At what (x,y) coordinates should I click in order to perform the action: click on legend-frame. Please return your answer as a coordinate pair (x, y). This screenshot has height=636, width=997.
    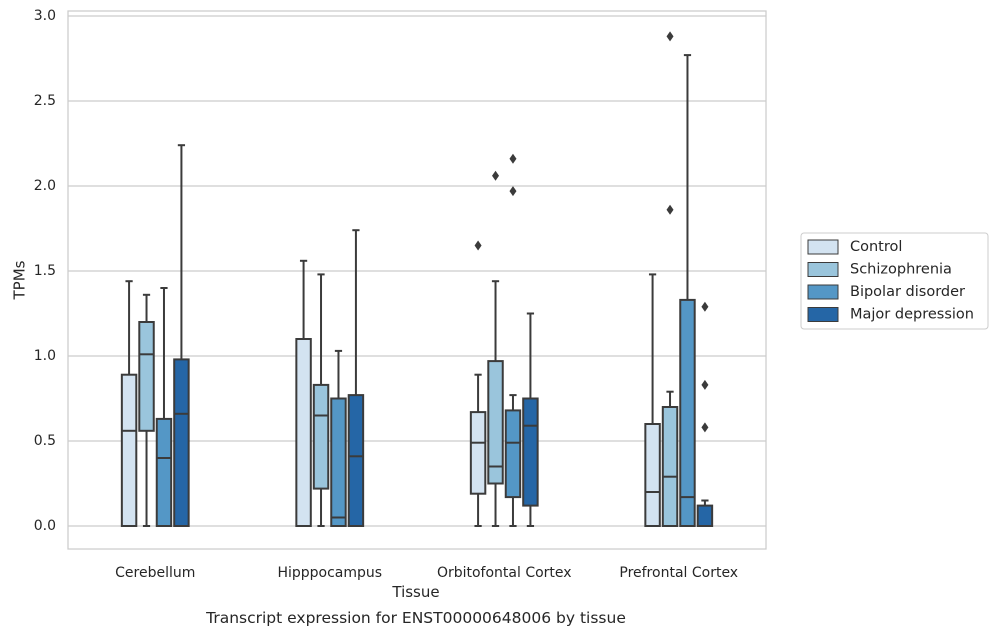
    Looking at the image, I should click on (894, 281).